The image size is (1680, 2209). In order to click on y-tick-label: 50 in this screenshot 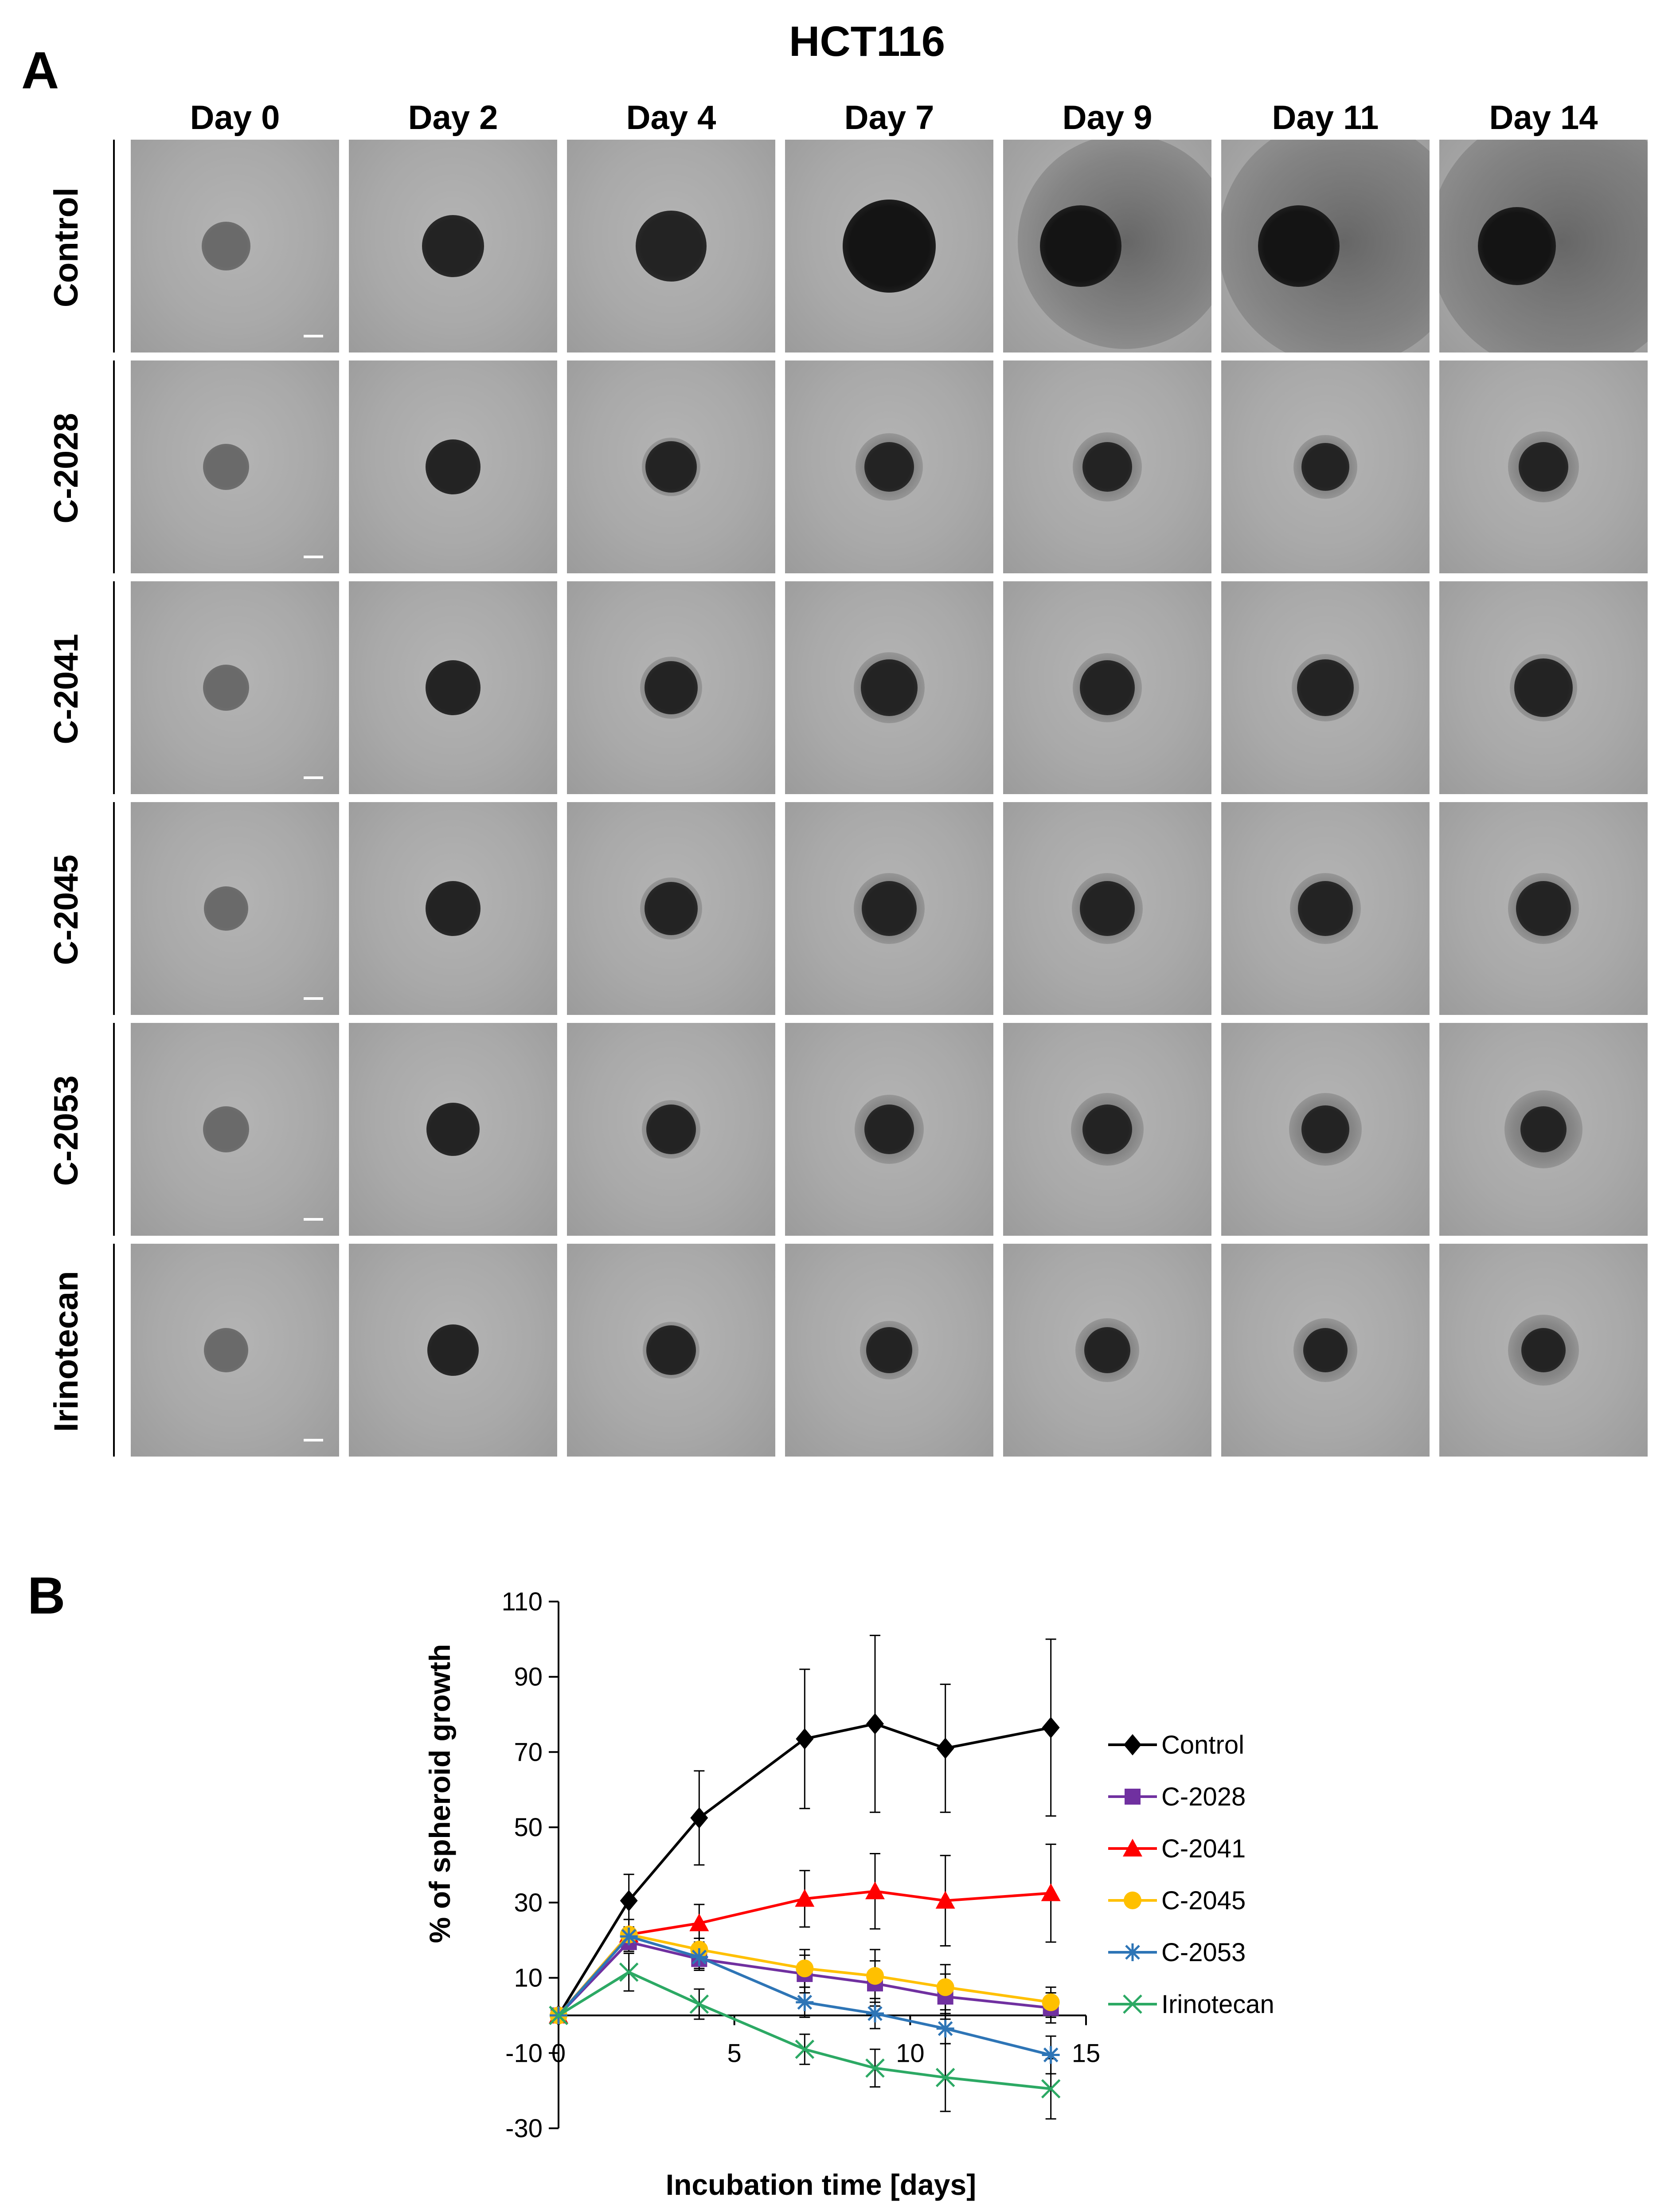, I will do `click(528, 1827)`.